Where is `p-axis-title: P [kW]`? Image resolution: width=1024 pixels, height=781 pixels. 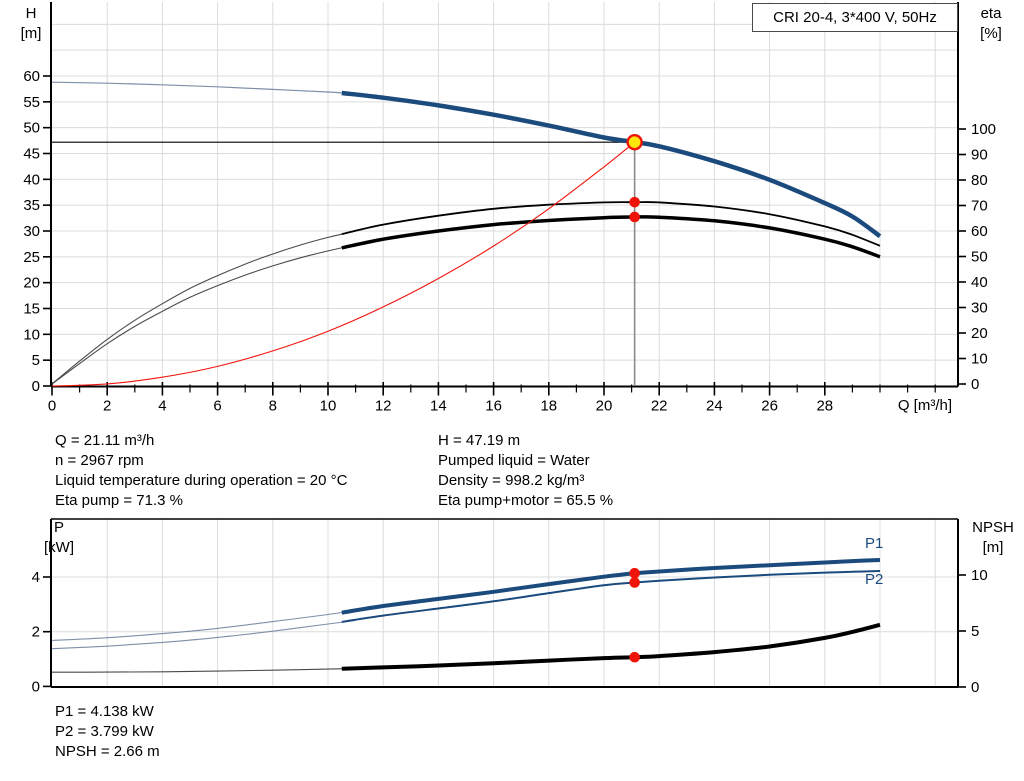 p-axis-title: P [kW] is located at coordinates (59, 538).